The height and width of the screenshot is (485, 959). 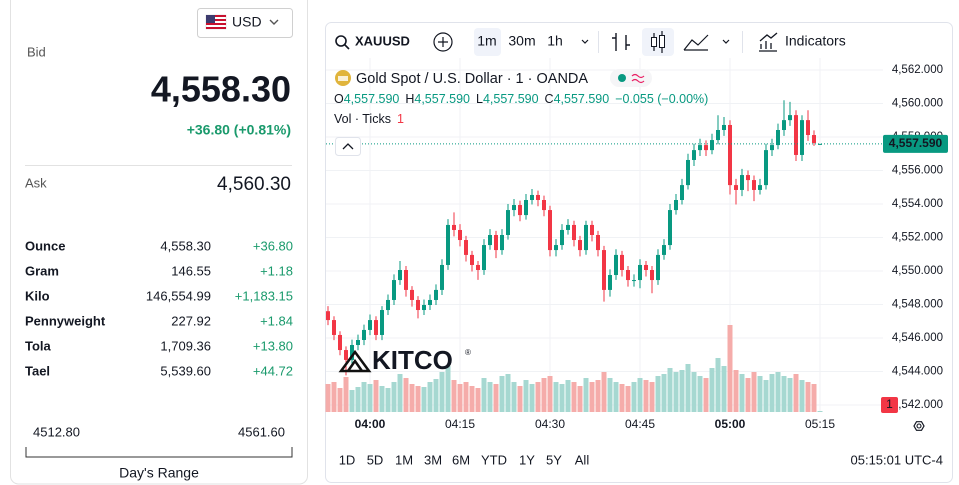 What do you see at coordinates (210, 19) in the screenshot?
I see `flag-canton` at bounding box center [210, 19].